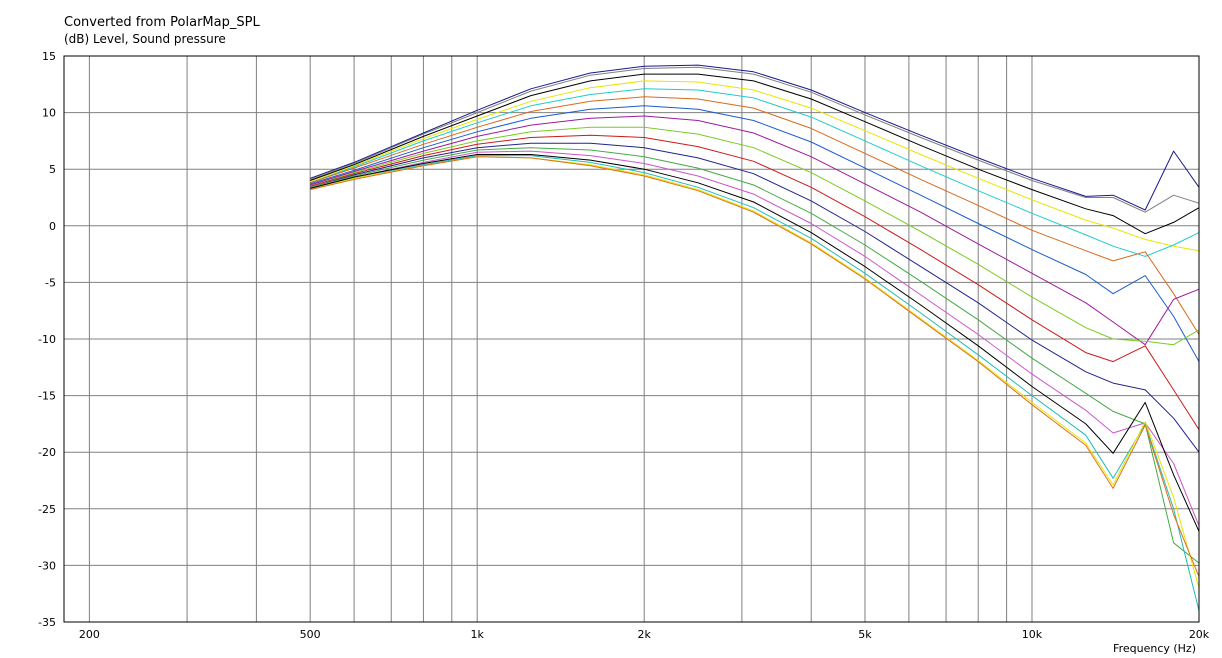 This screenshot has width=1222, height=658. Describe the element at coordinates (145, 39) in the screenshot. I see `chart-subtitle: (dB) Level, Sound pressure` at that location.